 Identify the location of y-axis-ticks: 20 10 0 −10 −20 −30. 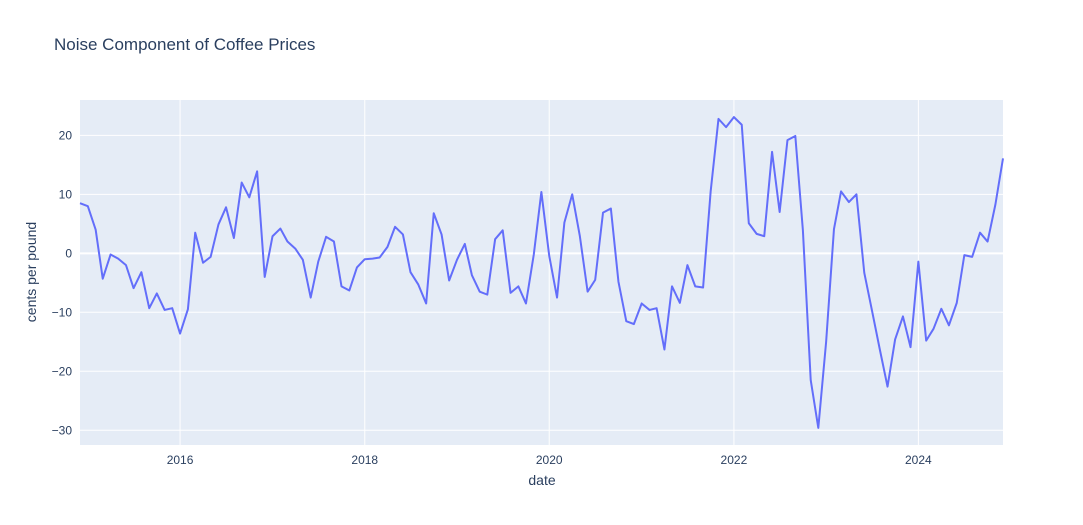
(62, 282).